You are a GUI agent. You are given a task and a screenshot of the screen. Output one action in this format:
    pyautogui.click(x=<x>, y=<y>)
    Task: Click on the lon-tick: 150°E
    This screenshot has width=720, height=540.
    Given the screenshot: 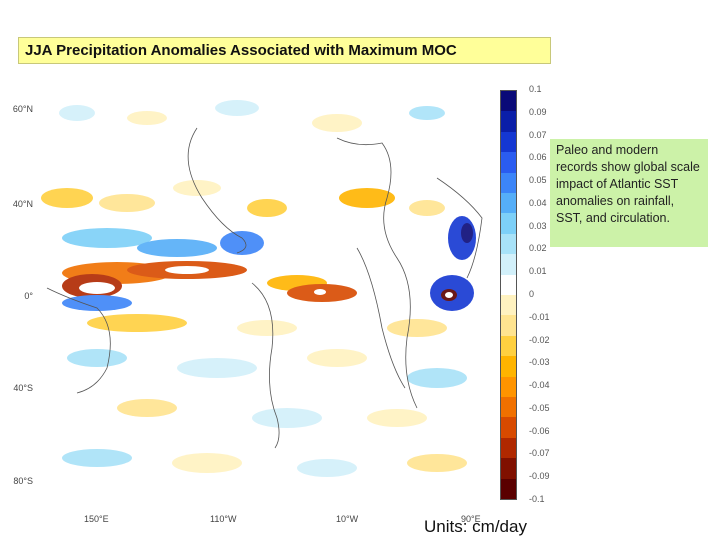 What is the action you would take?
    pyautogui.click(x=96, y=519)
    